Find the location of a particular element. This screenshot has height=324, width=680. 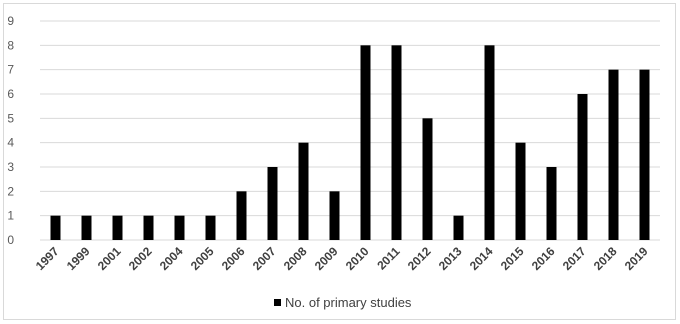

x-tick-label: 2002 is located at coordinates (140, 258).